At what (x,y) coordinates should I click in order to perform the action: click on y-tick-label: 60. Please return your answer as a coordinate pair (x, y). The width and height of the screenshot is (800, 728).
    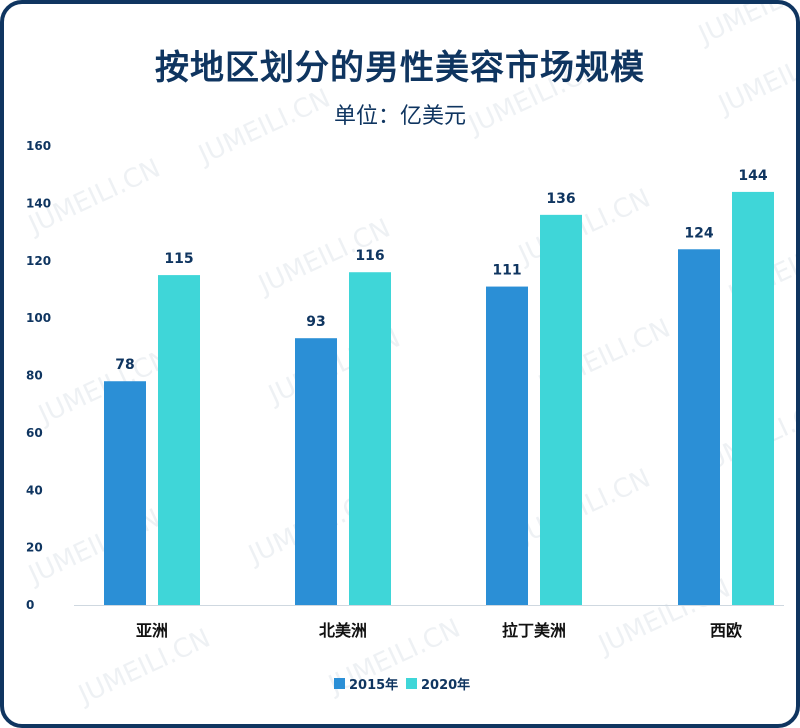
    Looking at the image, I should click on (34, 433).